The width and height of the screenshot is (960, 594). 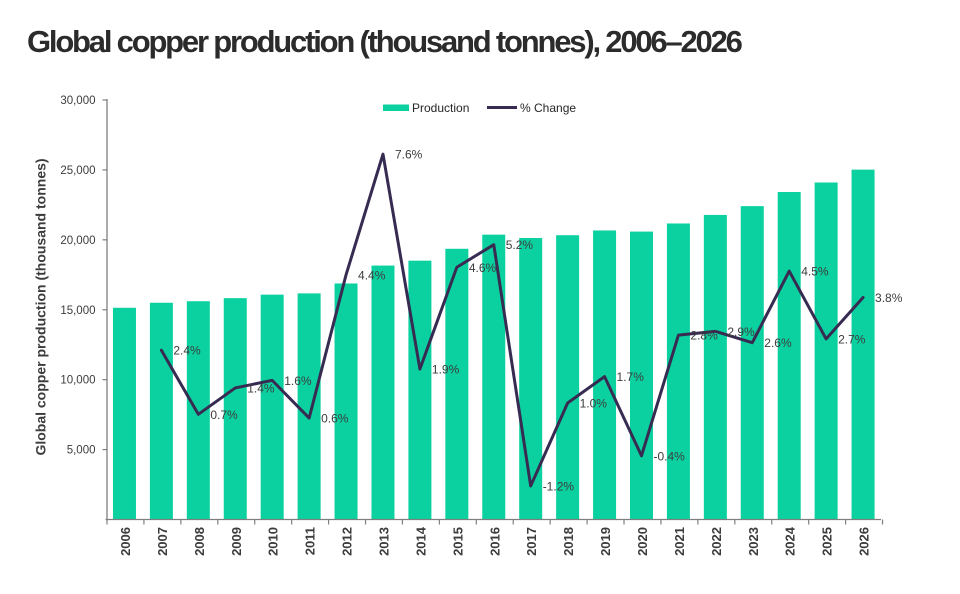 What do you see at coordinates (261, 388) in the screenshot?
I see `svg-text: 1.4%` at bounding box center [261, 388].